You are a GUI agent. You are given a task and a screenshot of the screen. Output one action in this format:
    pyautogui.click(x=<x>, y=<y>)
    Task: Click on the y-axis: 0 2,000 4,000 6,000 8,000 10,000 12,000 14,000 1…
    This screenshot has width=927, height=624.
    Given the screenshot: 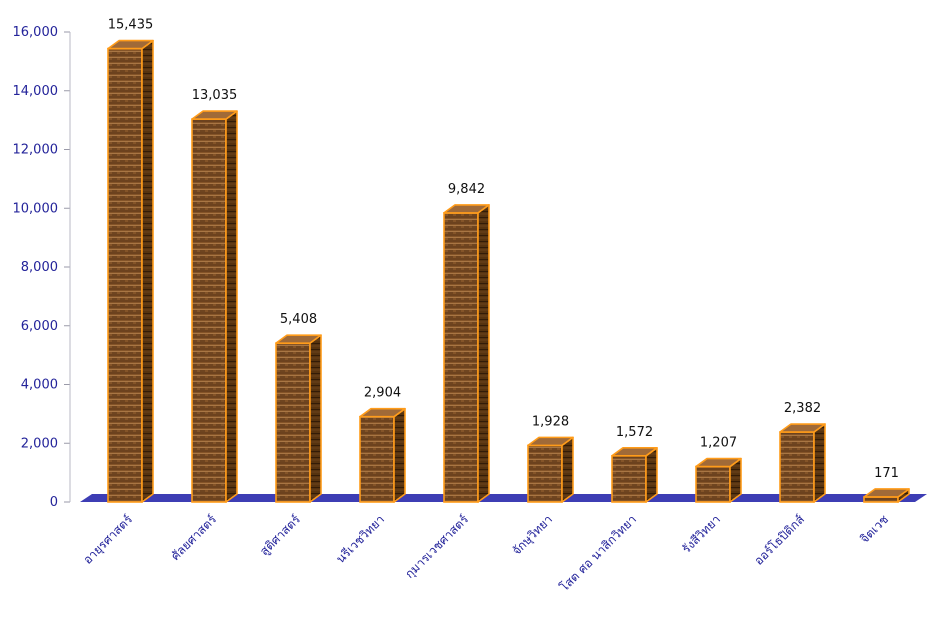 What is the action you would take?
    pyautogui.click(x=42, y=267)
    